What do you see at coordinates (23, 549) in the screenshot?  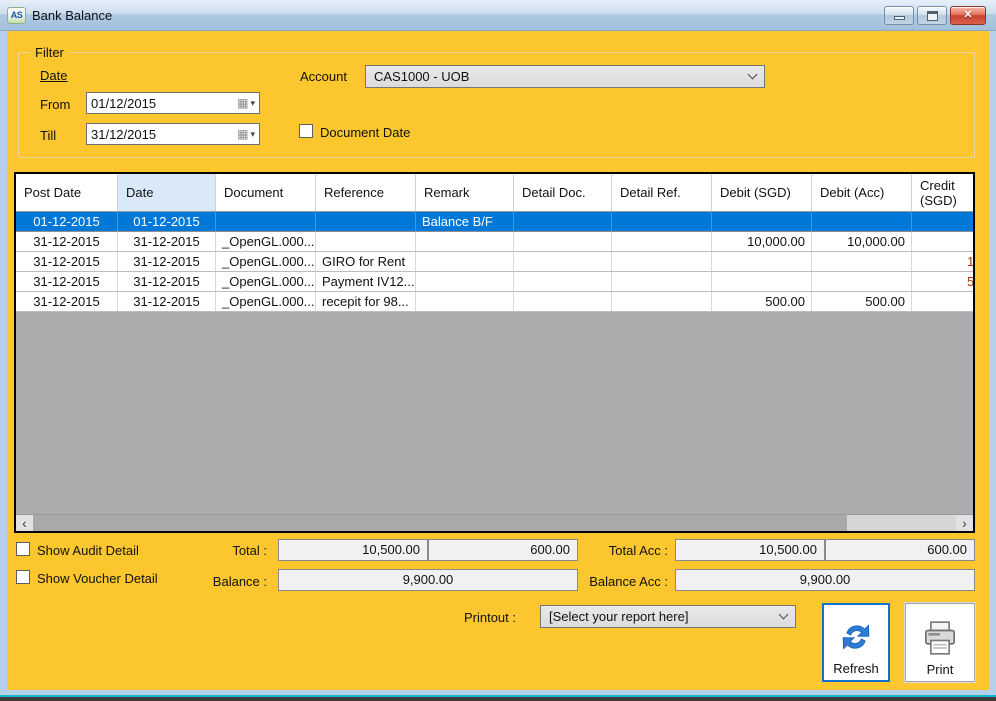 I see `show-audit-detail-checkbox` at bounding box center [23, 549].